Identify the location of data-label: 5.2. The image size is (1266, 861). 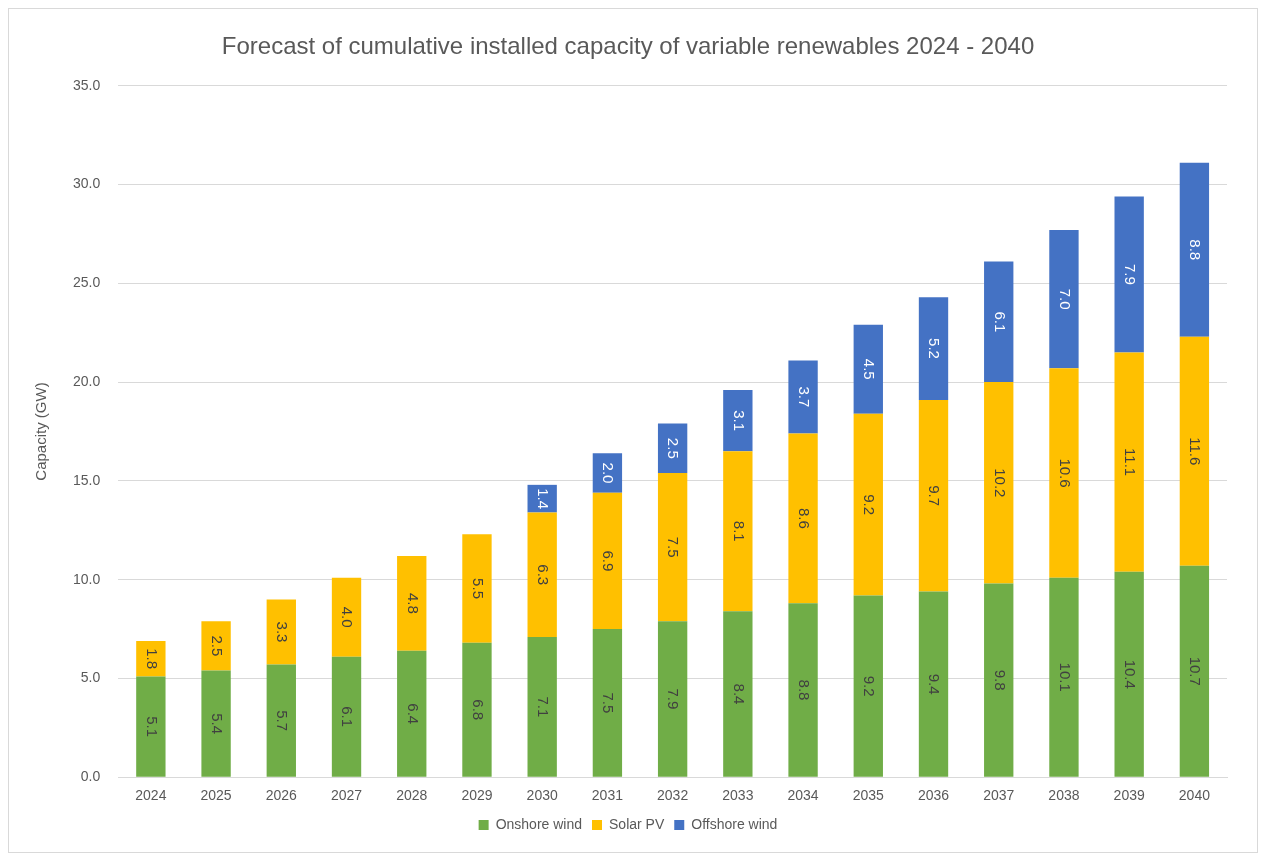
(935, 348).